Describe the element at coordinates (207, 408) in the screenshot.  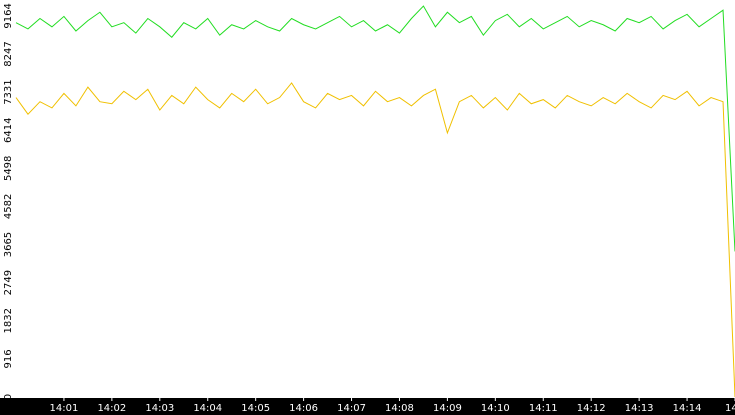
I see `x-tick-label: 14:04` at that location.